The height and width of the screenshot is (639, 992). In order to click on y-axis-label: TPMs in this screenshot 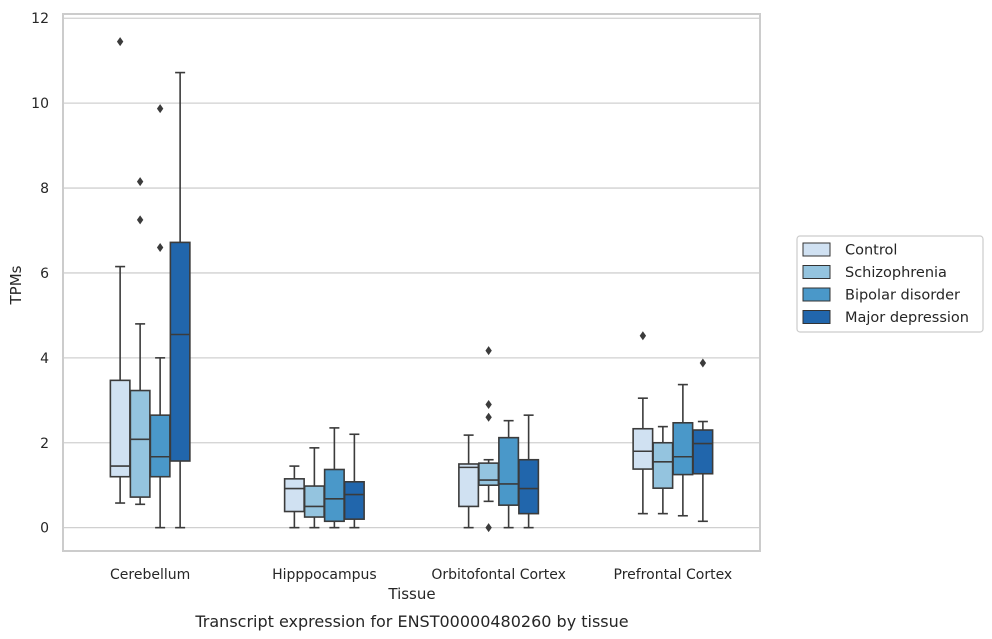, I will do `click(16, 285)`.